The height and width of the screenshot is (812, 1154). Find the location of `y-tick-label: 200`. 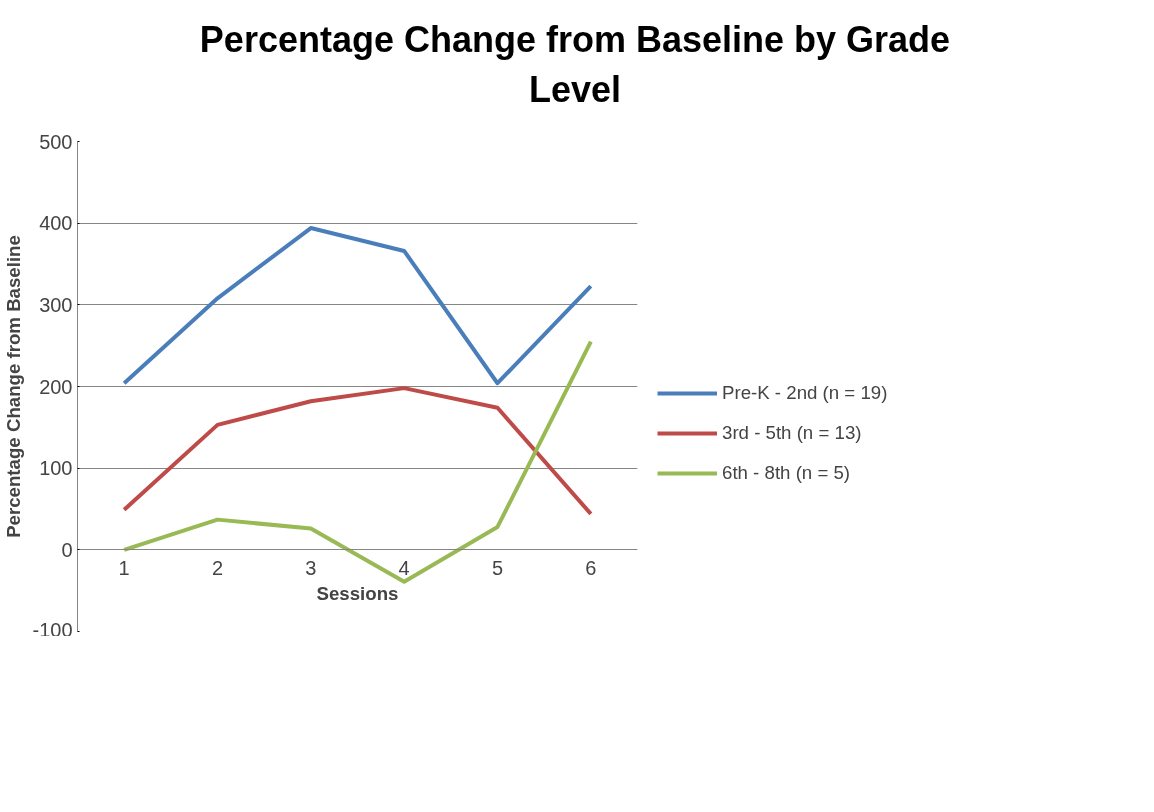

y-tick-label: 200 is located at coordinates (56, 386).